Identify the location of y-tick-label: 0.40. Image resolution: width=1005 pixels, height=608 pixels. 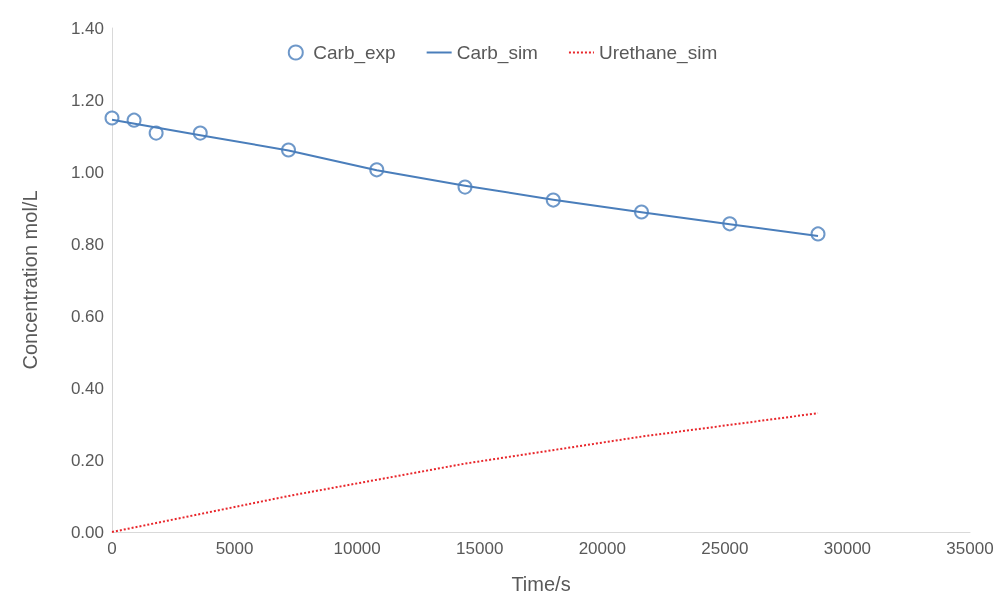
(87, 388).